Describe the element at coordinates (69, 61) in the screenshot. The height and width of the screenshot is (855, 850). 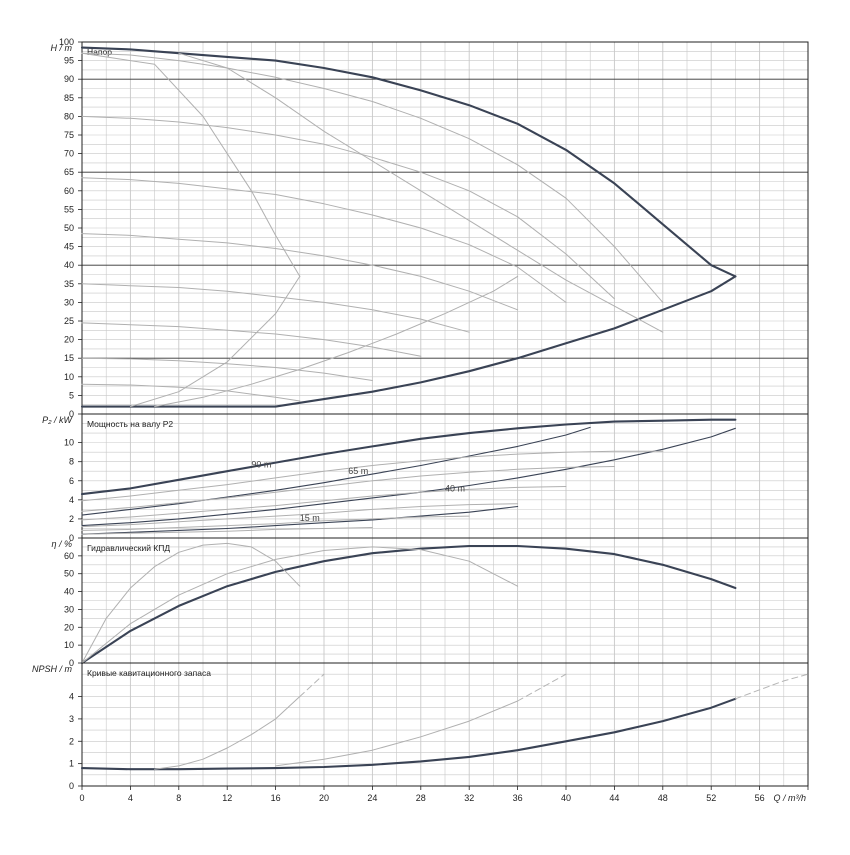
I see `y-tick-label: 95` at that location.